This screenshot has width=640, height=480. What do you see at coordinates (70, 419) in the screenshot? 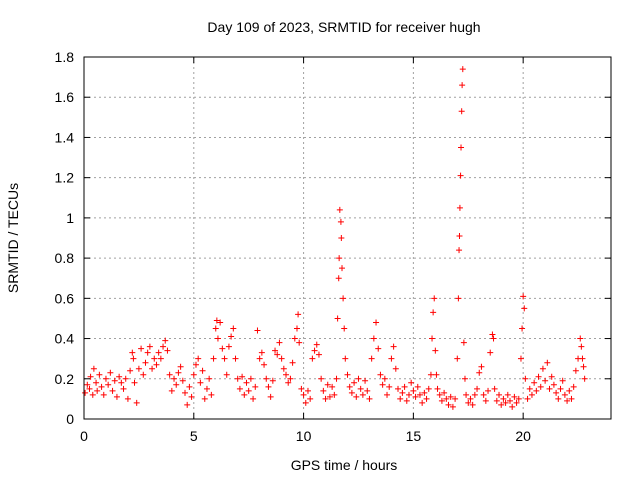
I see `y-tick-label: 0` at bounding box center [70, 419].